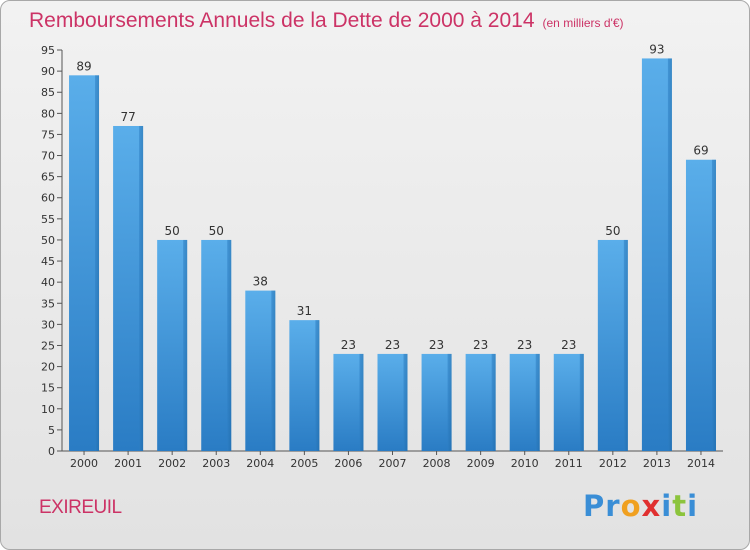  I want to click on bar-2003, so click(216, 345).